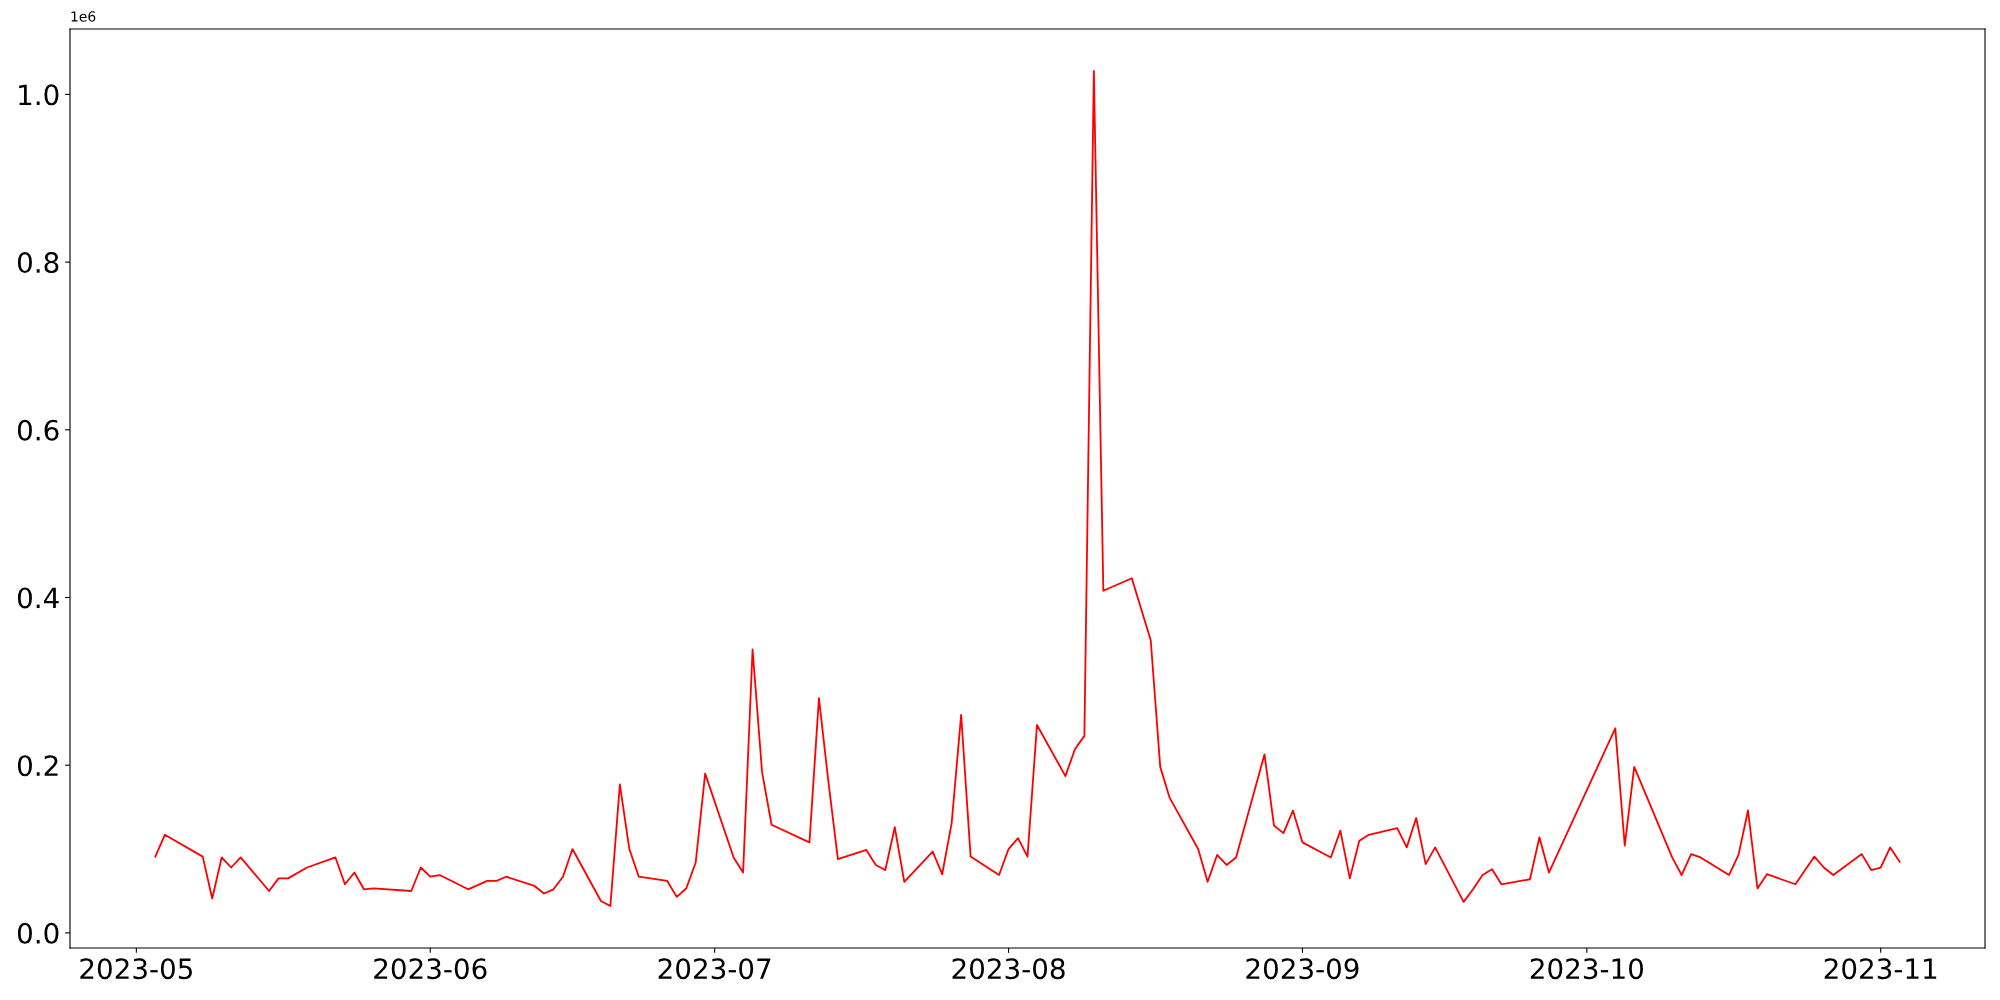 The width and height of the screenshot is (2000, 1000). I want to click on x-tick-label: 2023-07, so click(714, 969).